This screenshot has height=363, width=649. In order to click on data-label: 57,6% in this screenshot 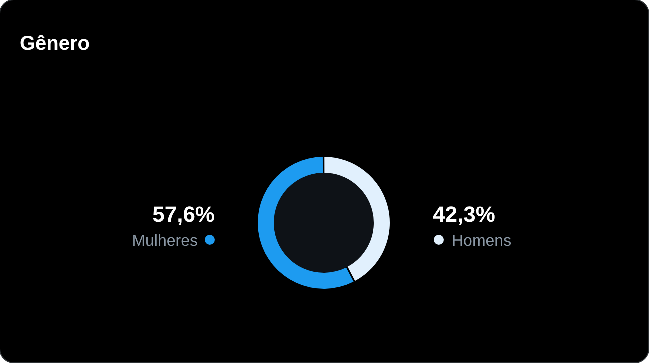, I will do `click(183, 214)`.